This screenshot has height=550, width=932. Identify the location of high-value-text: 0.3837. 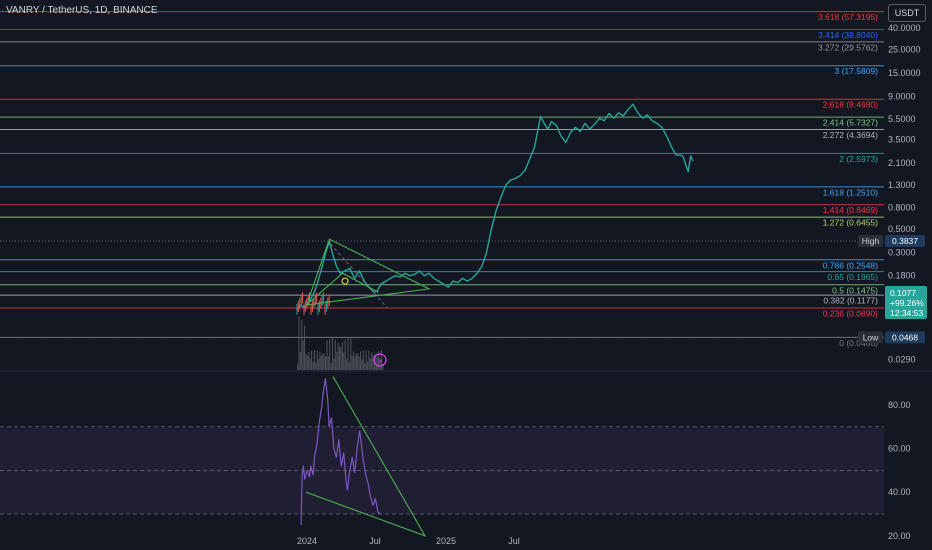
(905, 241).